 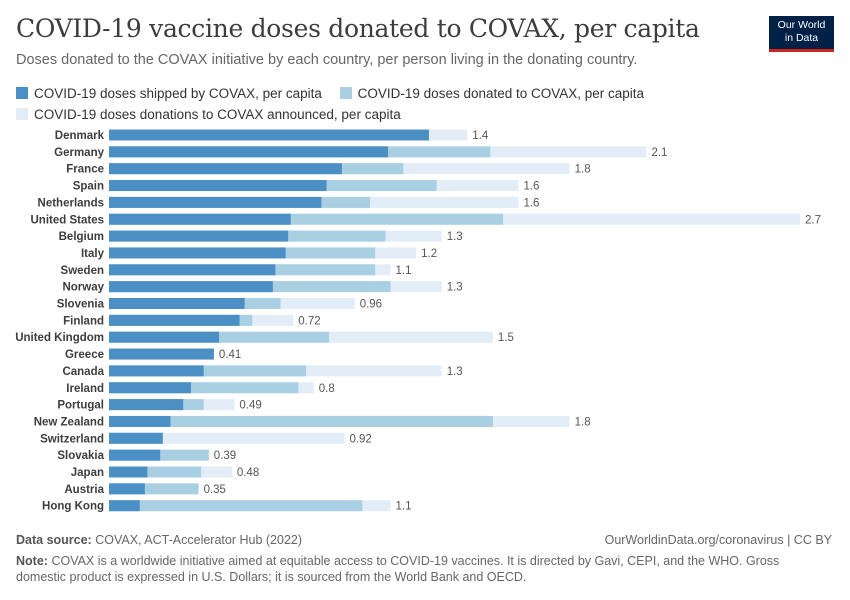 I want to click on bar-shipped-germany, so click(x=248, y=152).